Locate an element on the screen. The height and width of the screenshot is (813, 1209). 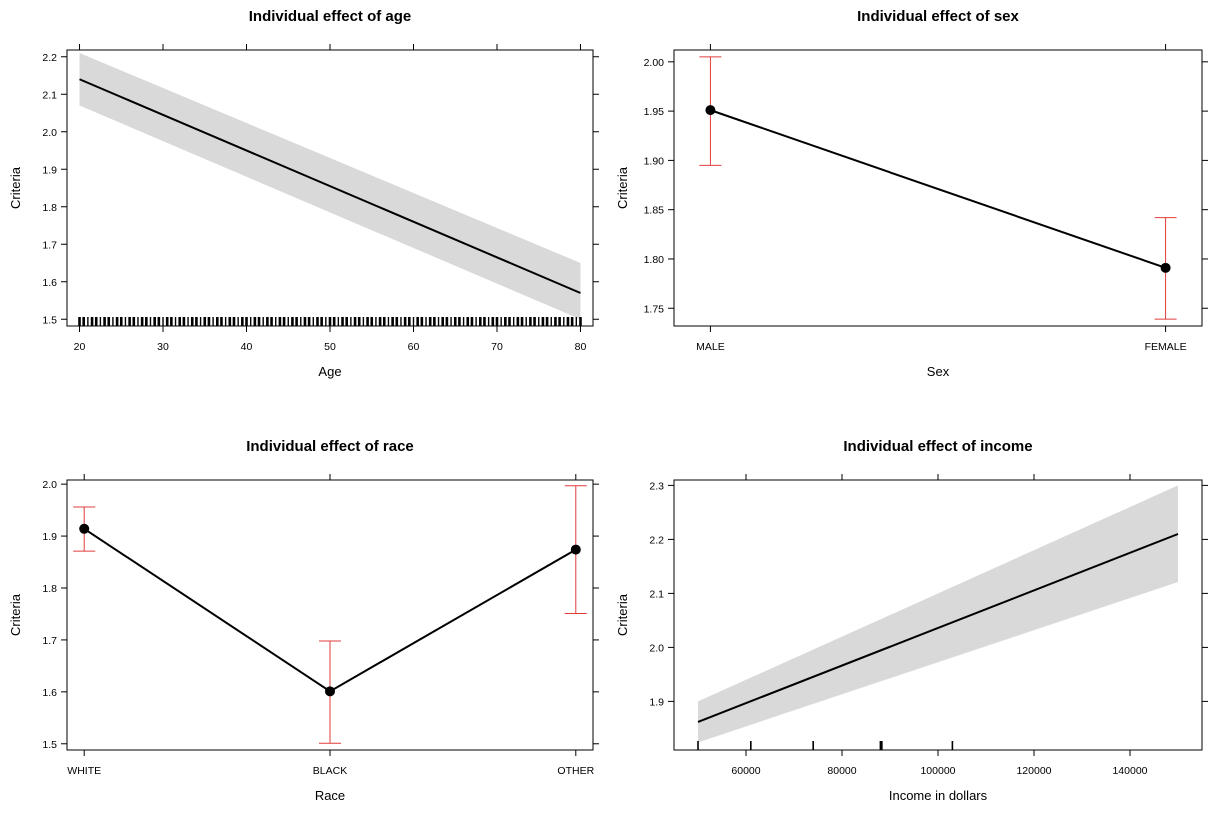
y-tick-label: 2.00 is located at coordinates (654, 63).